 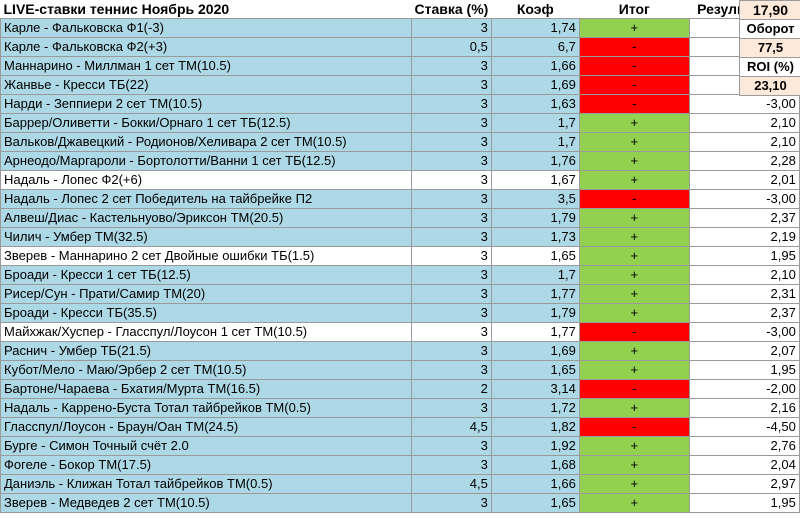 I want to click on coef-cell: 1,74, so click(x=535, y=28).